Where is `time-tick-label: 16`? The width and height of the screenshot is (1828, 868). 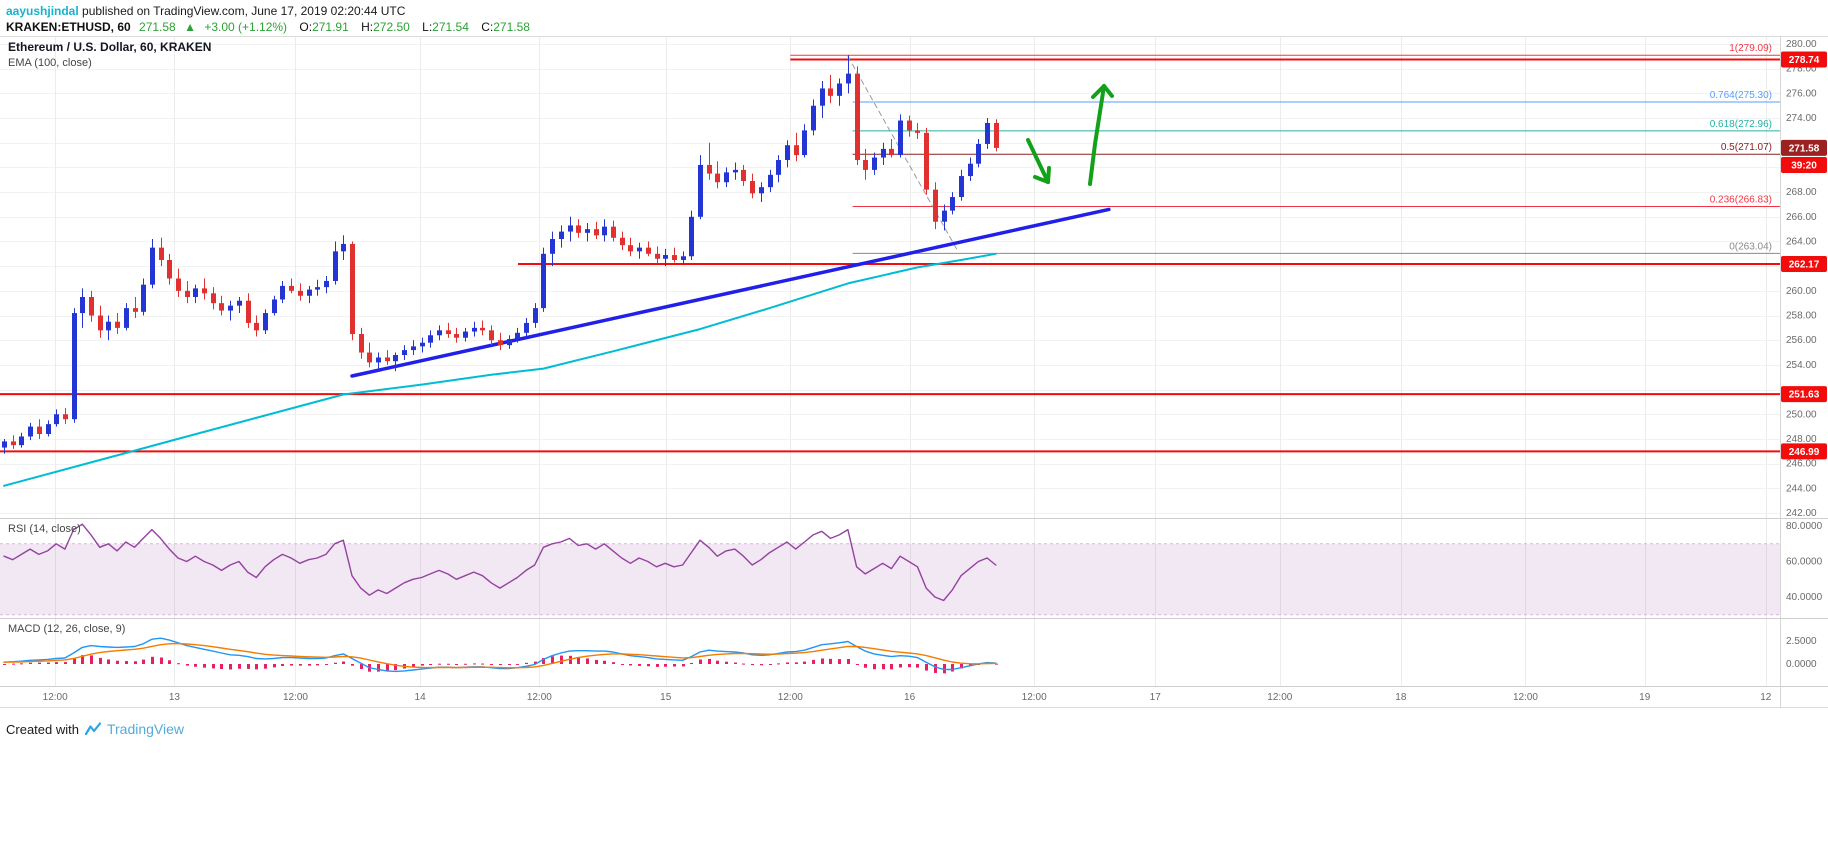
time-tick-label: 16 is located at coordinates (910, 697).